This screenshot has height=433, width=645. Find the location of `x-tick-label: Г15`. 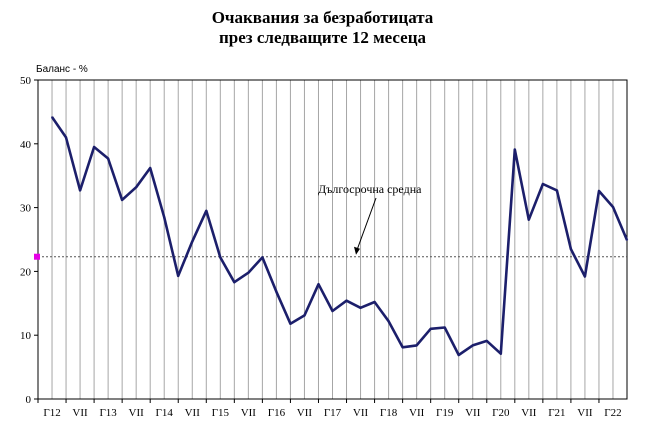

x-tick-label: Г15 is located at coordinates (221, 413).